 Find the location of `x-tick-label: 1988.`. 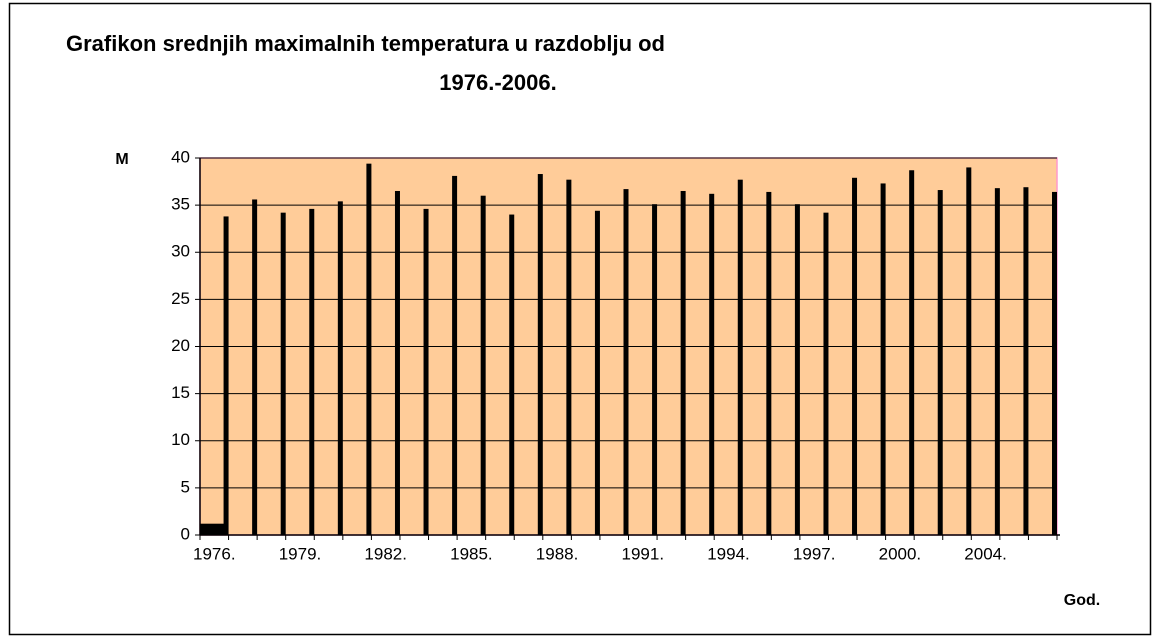

x-tick-label: 1988. is located at coordinates (557, 553).